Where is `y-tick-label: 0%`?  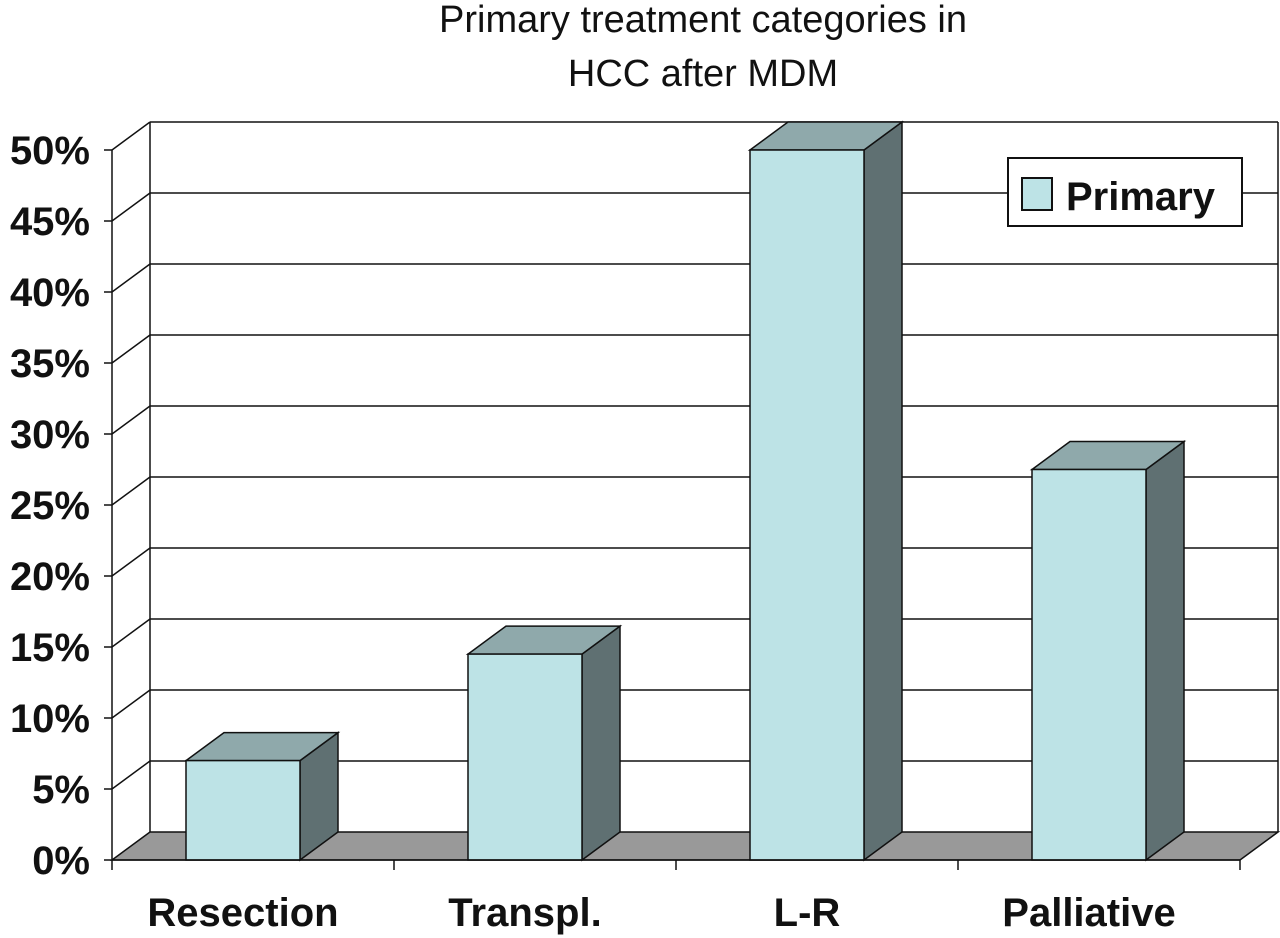 y-tick-label: 0% is located at coordinates (61, 861).